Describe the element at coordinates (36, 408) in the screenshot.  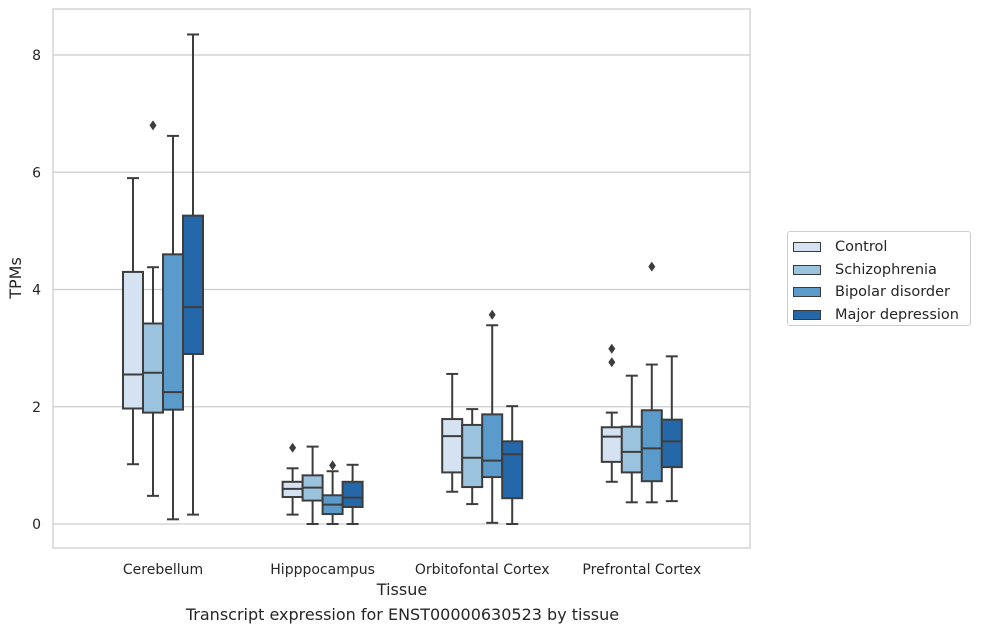
I see `y-tick-label: 2` at that location.